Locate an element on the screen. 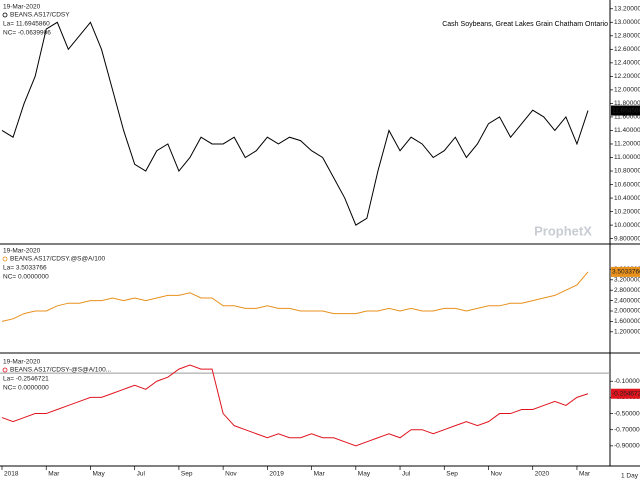 The width and height of the screenshot is (640, 480). y-tick-label: 11.6000000 is located at coordinates (627, 117).